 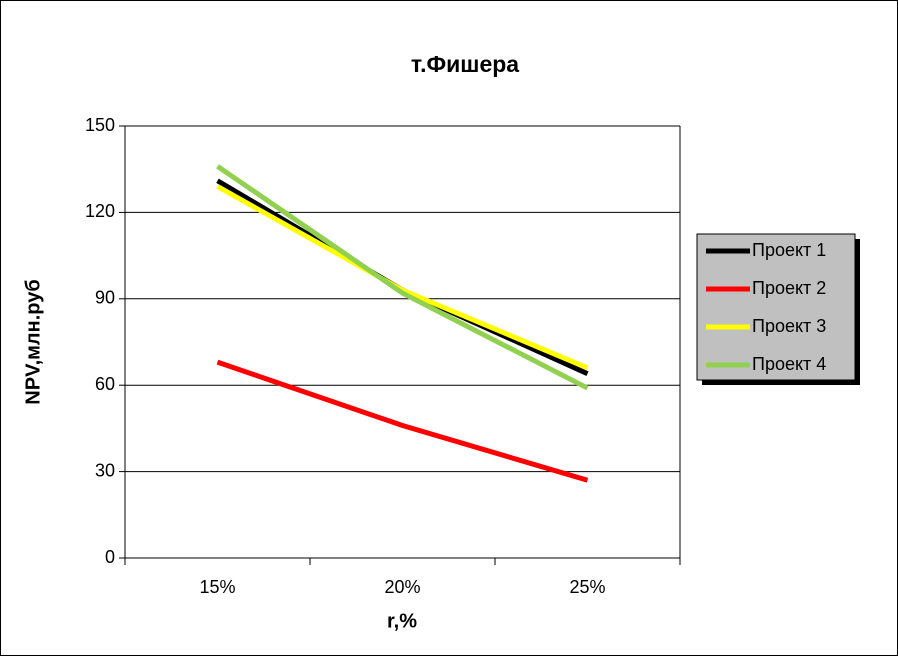 What do you see at coordinates (789, 326) in the screenshot?
I see `legend-label: Проект 3` at bounding box center [789, 326].